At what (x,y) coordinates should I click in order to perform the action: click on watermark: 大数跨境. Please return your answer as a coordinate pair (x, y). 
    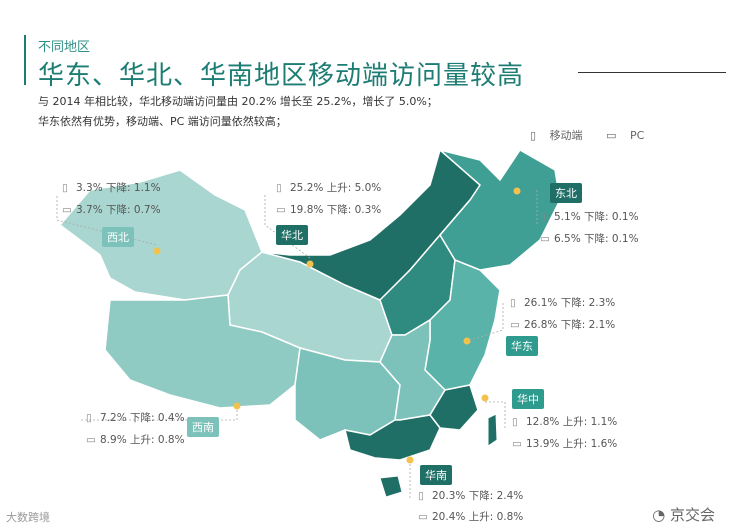
    Looking at the image, I should click on (28, 517).